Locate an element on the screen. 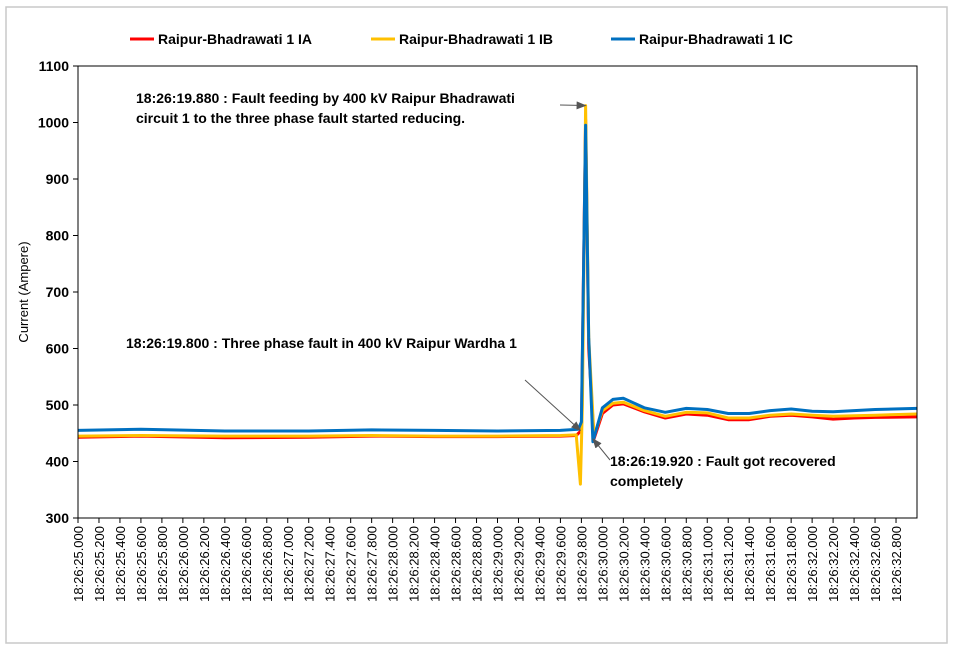 The width and height of the screenshot is (958, 659). x-tick-label: 18:26:31.000 is located at coordinates (707, 564).